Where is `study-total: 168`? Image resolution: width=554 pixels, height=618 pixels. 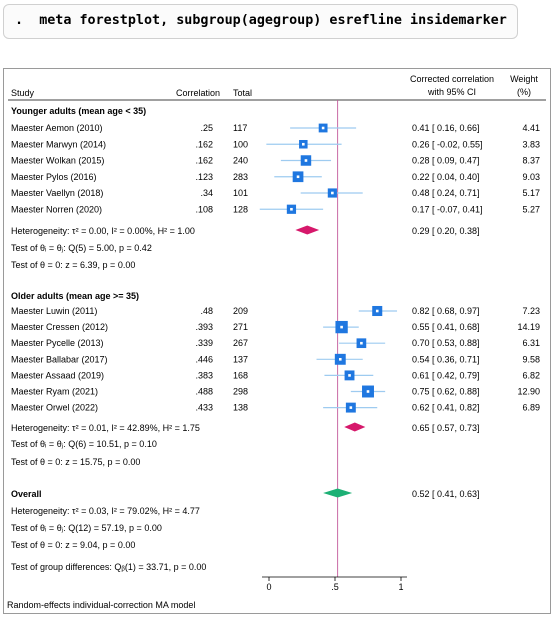
study-total: 168 is located at coordinates (240, 375).